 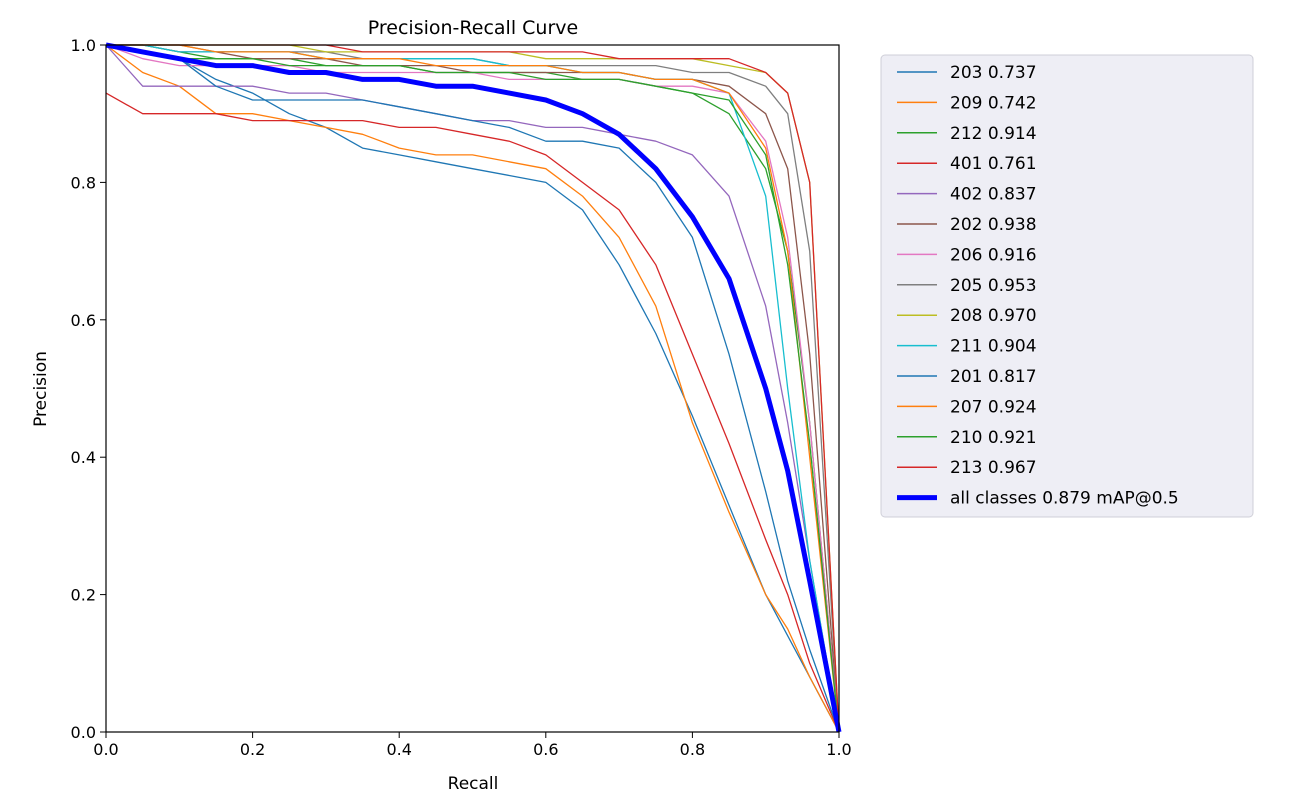 What do you see at coordinates (252, 749) in the screenshot?
I see `x-tick-label-1: 0.2` at bounding box center [252, 749].